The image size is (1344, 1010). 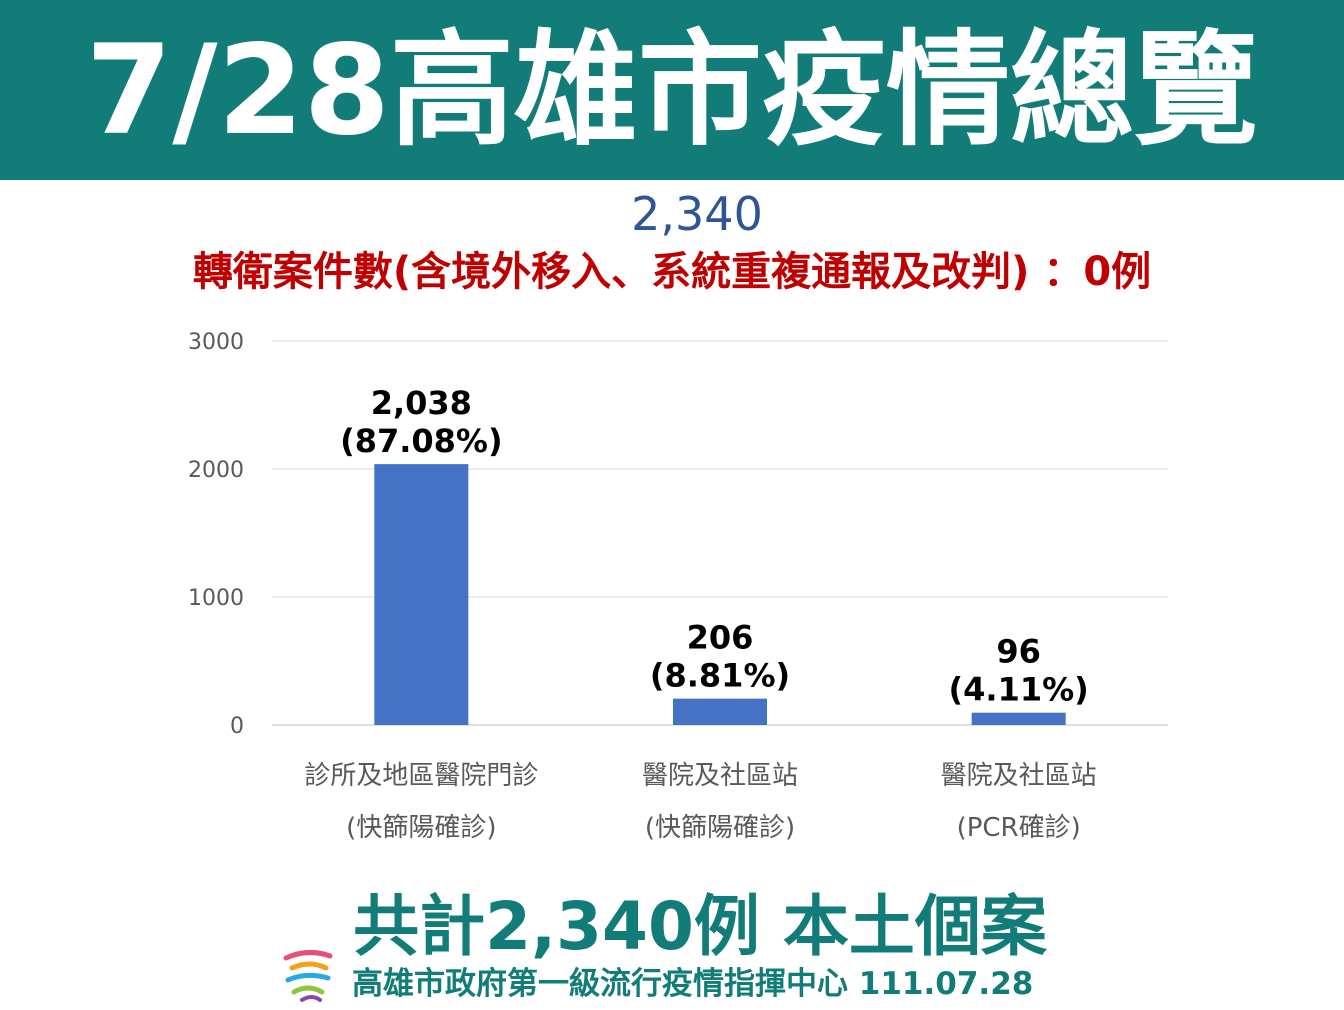 I want to click on total-count: 2,340, so click(x=697, y=214).